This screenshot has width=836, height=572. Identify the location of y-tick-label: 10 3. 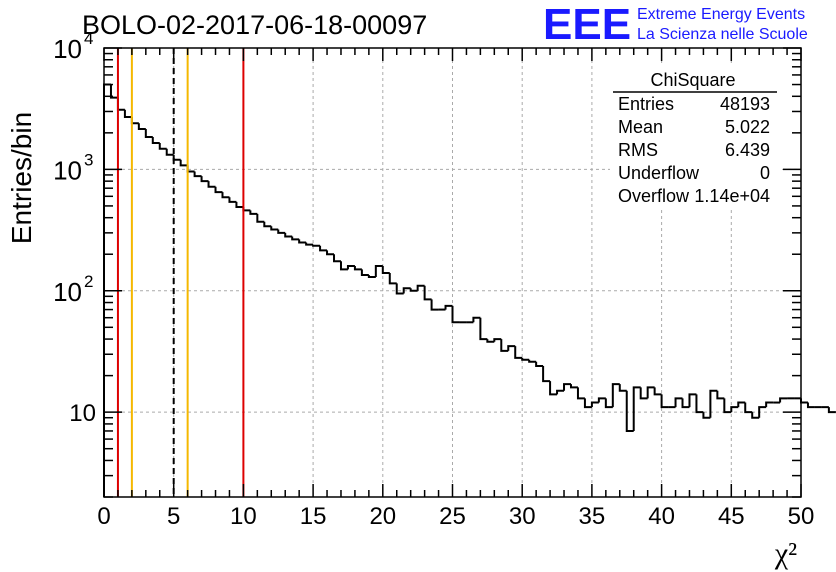
(73, 167).